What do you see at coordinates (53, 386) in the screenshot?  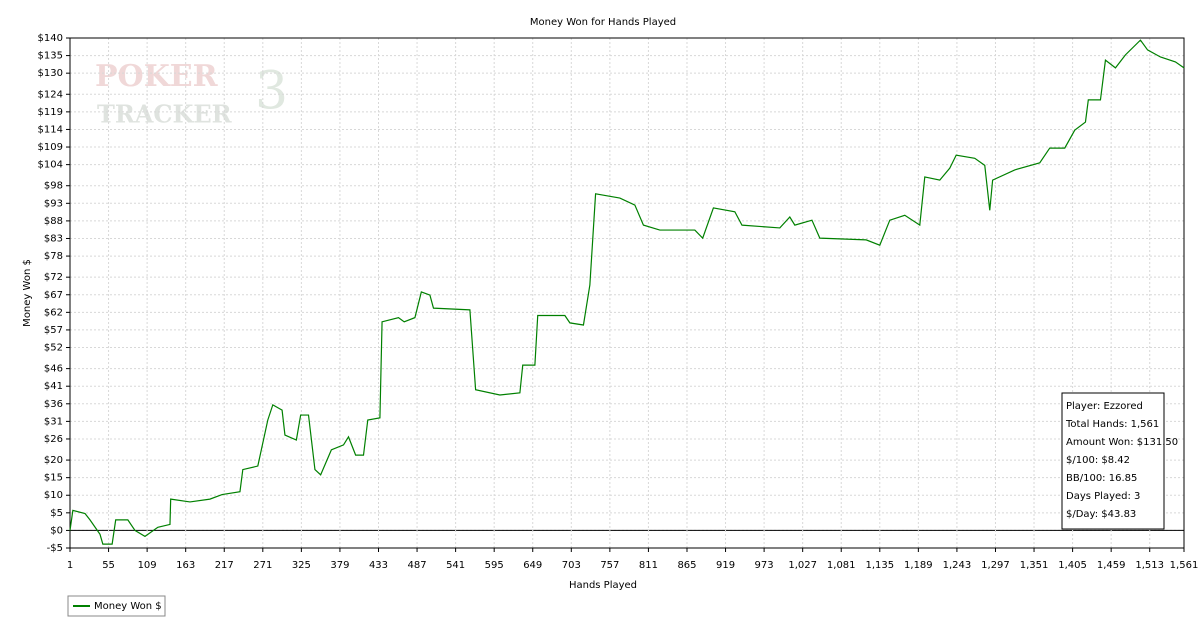 I see `y-tick-label: $41` at bounding box center [53, 386].